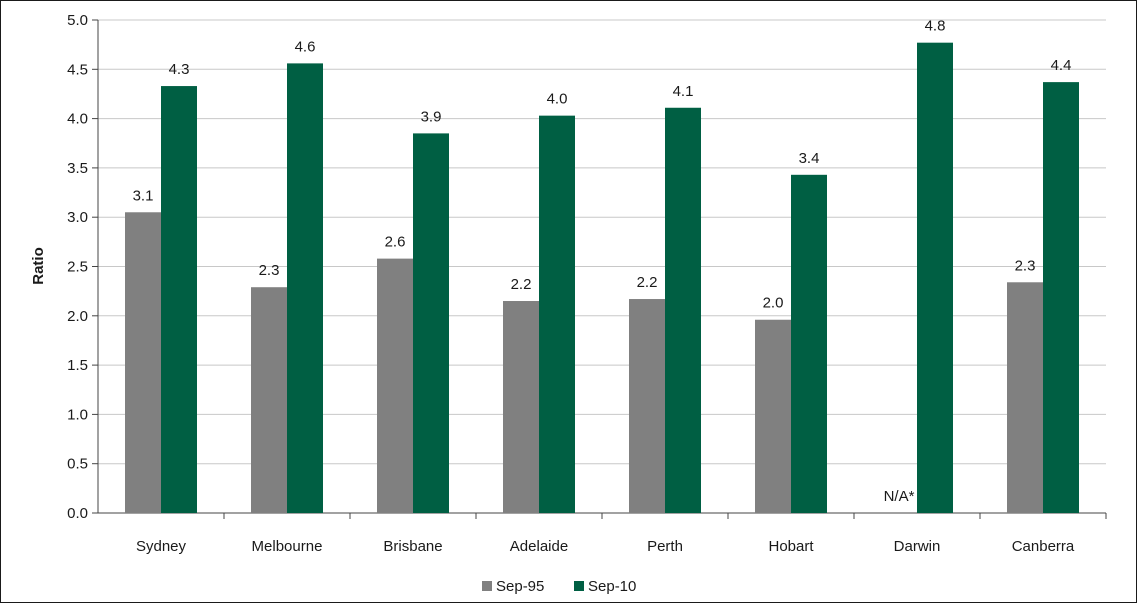 The height and width of the screenshot is (603, 1137). I want to click on y-axis-title: Ratio, so click(38, 266).